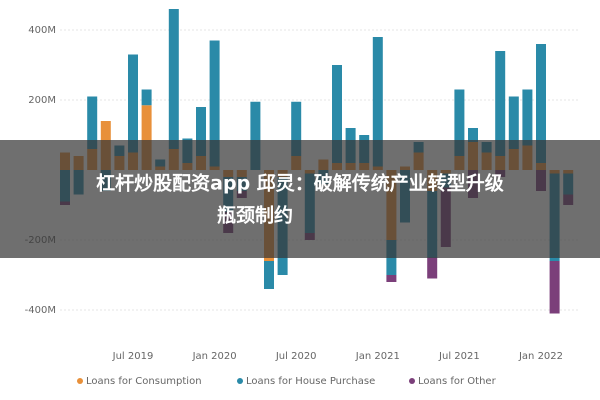  Describe the element at coordinates (459, 356) in the screenshot. I see `x-tick-label: Jul 2021` at that location.